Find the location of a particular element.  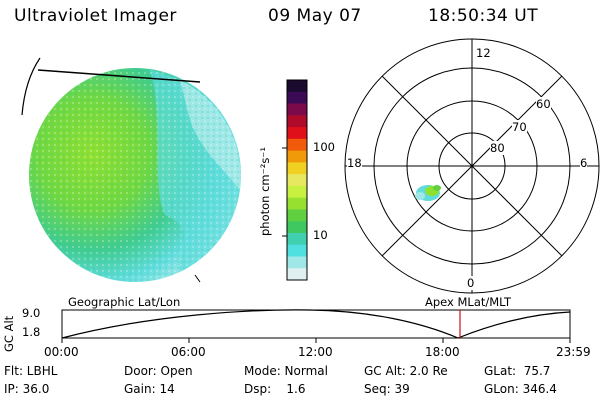

filter-info: Flt: LBHL is located at coordinates (31, 371).